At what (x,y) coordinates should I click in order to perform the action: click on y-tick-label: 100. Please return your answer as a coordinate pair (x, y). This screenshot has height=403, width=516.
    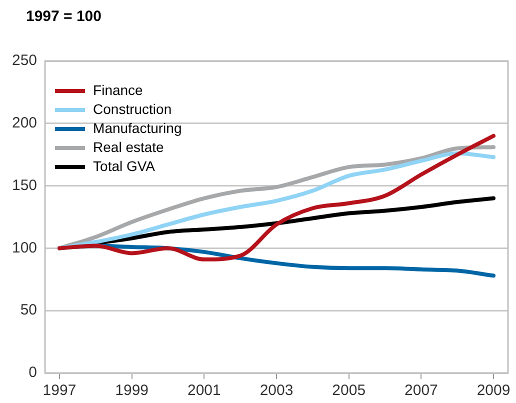
    Looking at the image, I should click on (25, 247).